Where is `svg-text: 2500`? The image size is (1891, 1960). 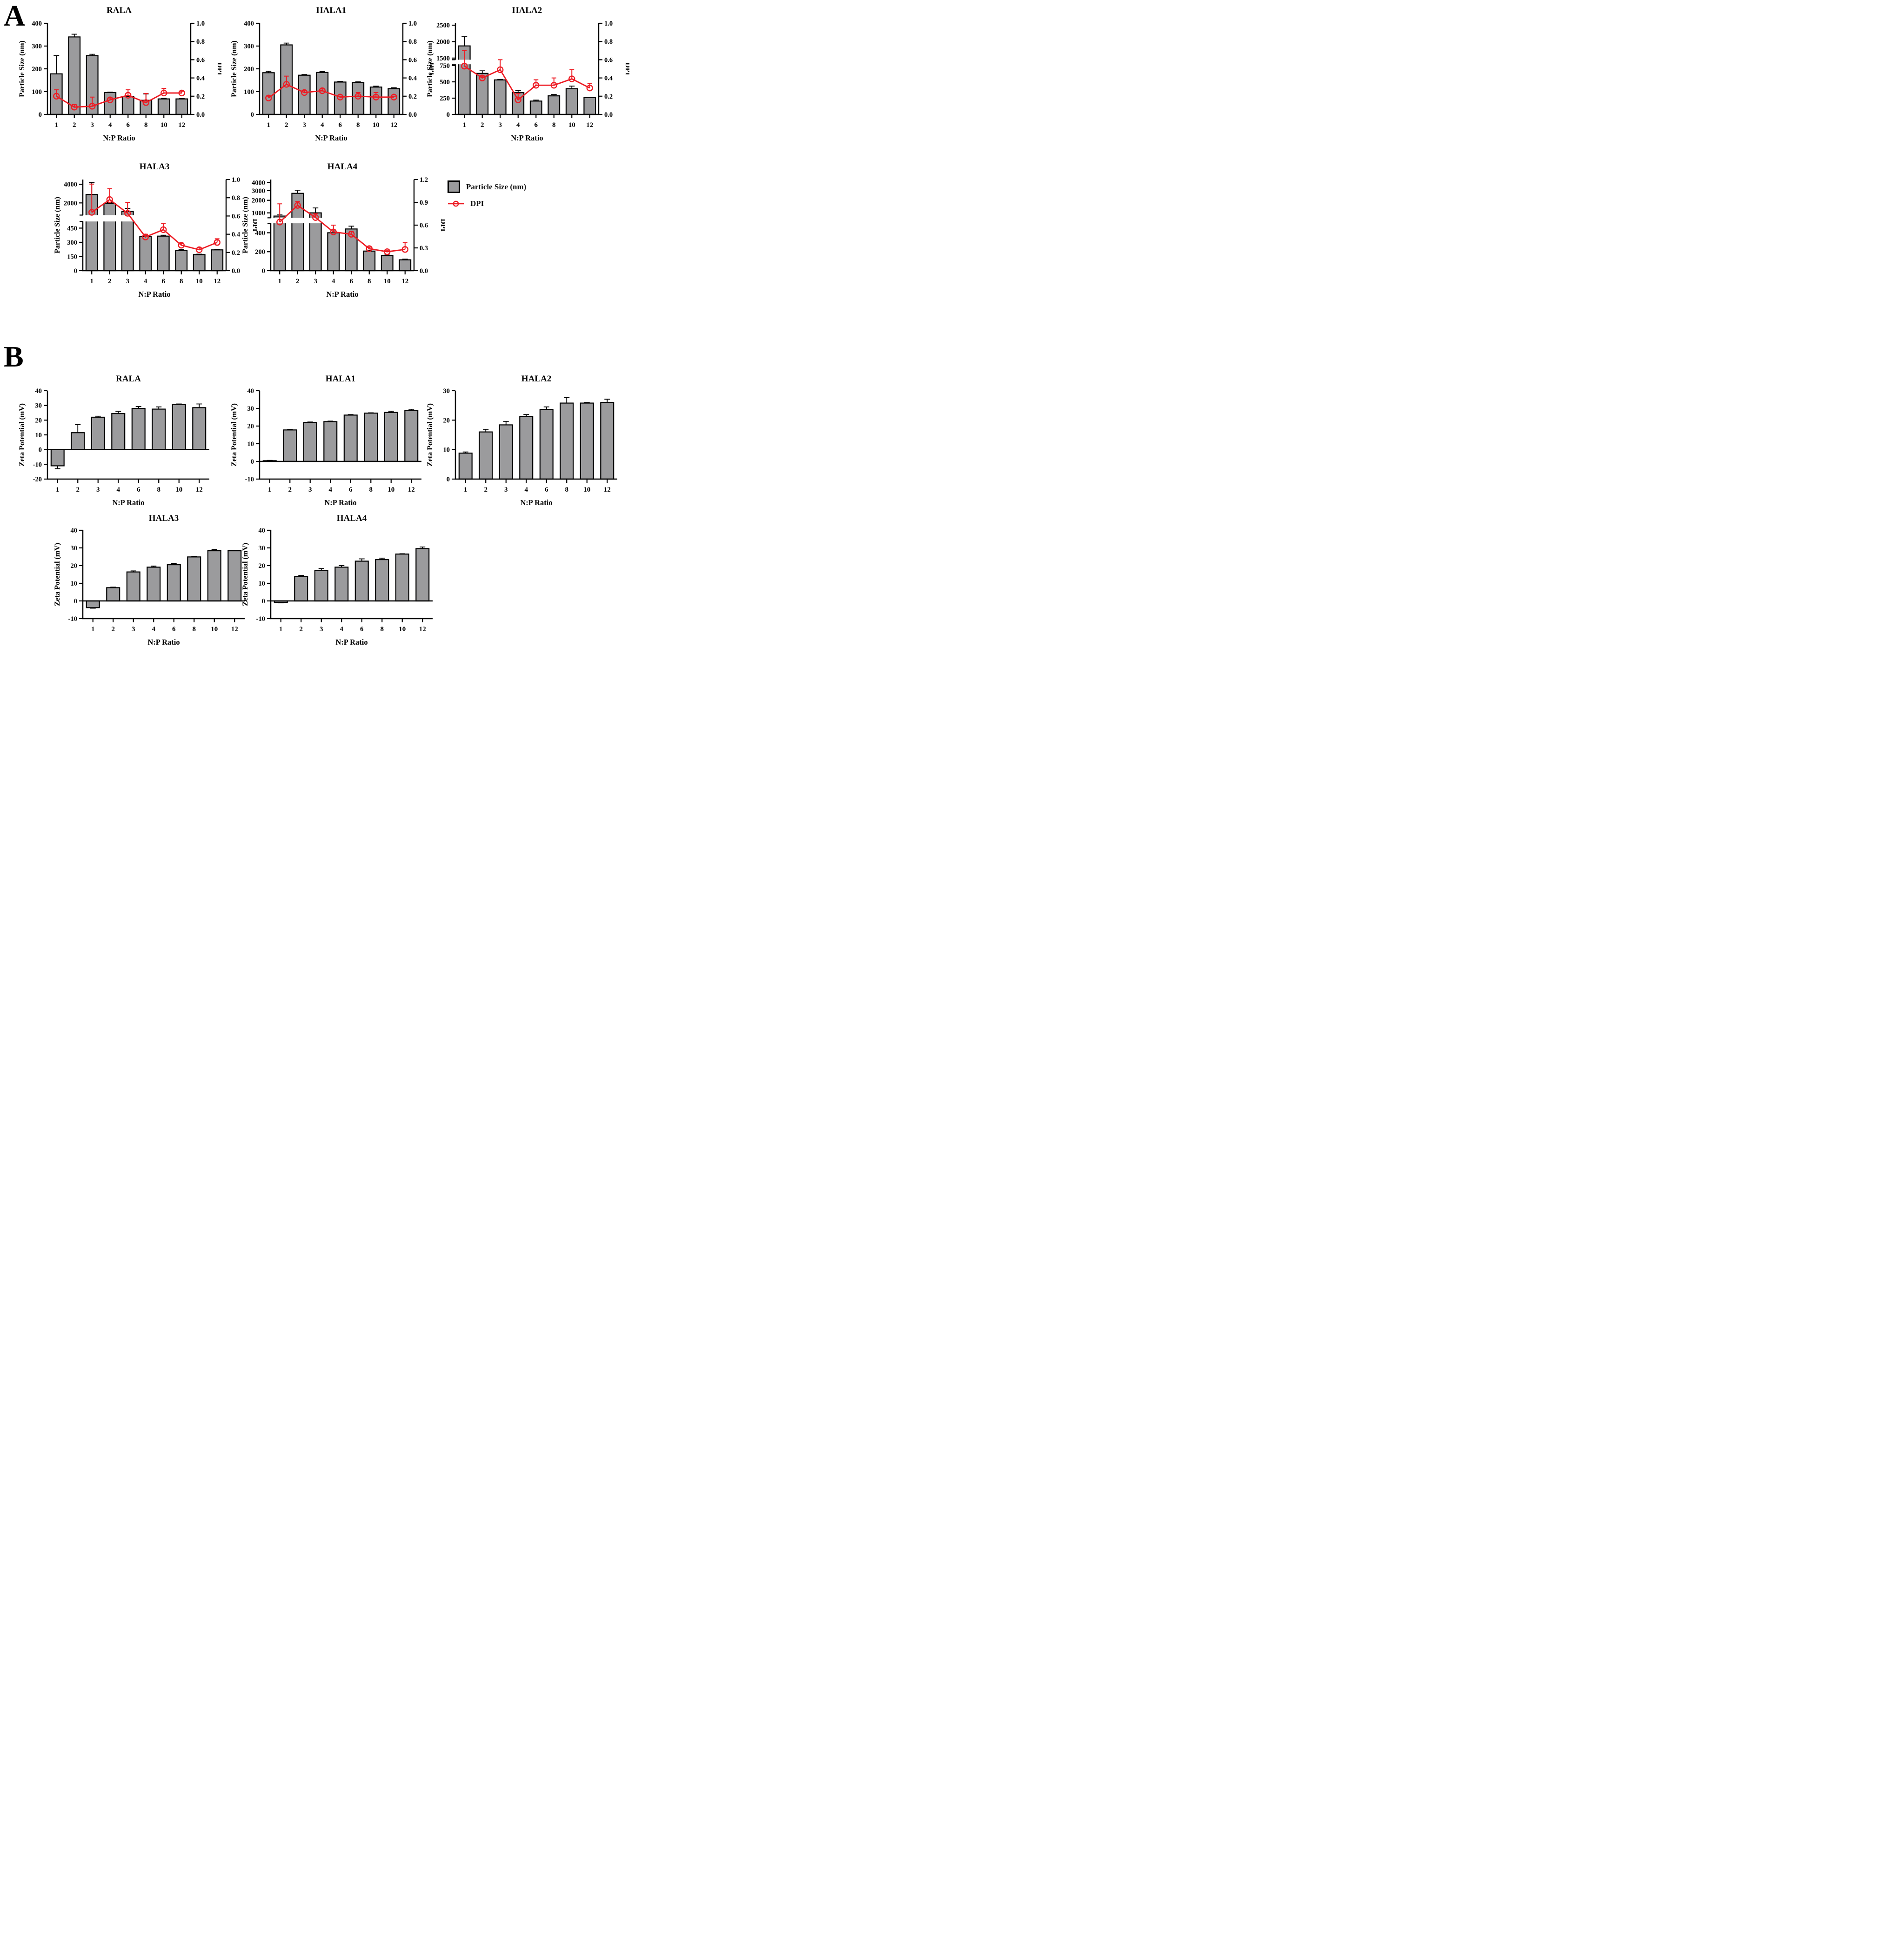
svg-text: 2500 is located at coordinates (443, 25).